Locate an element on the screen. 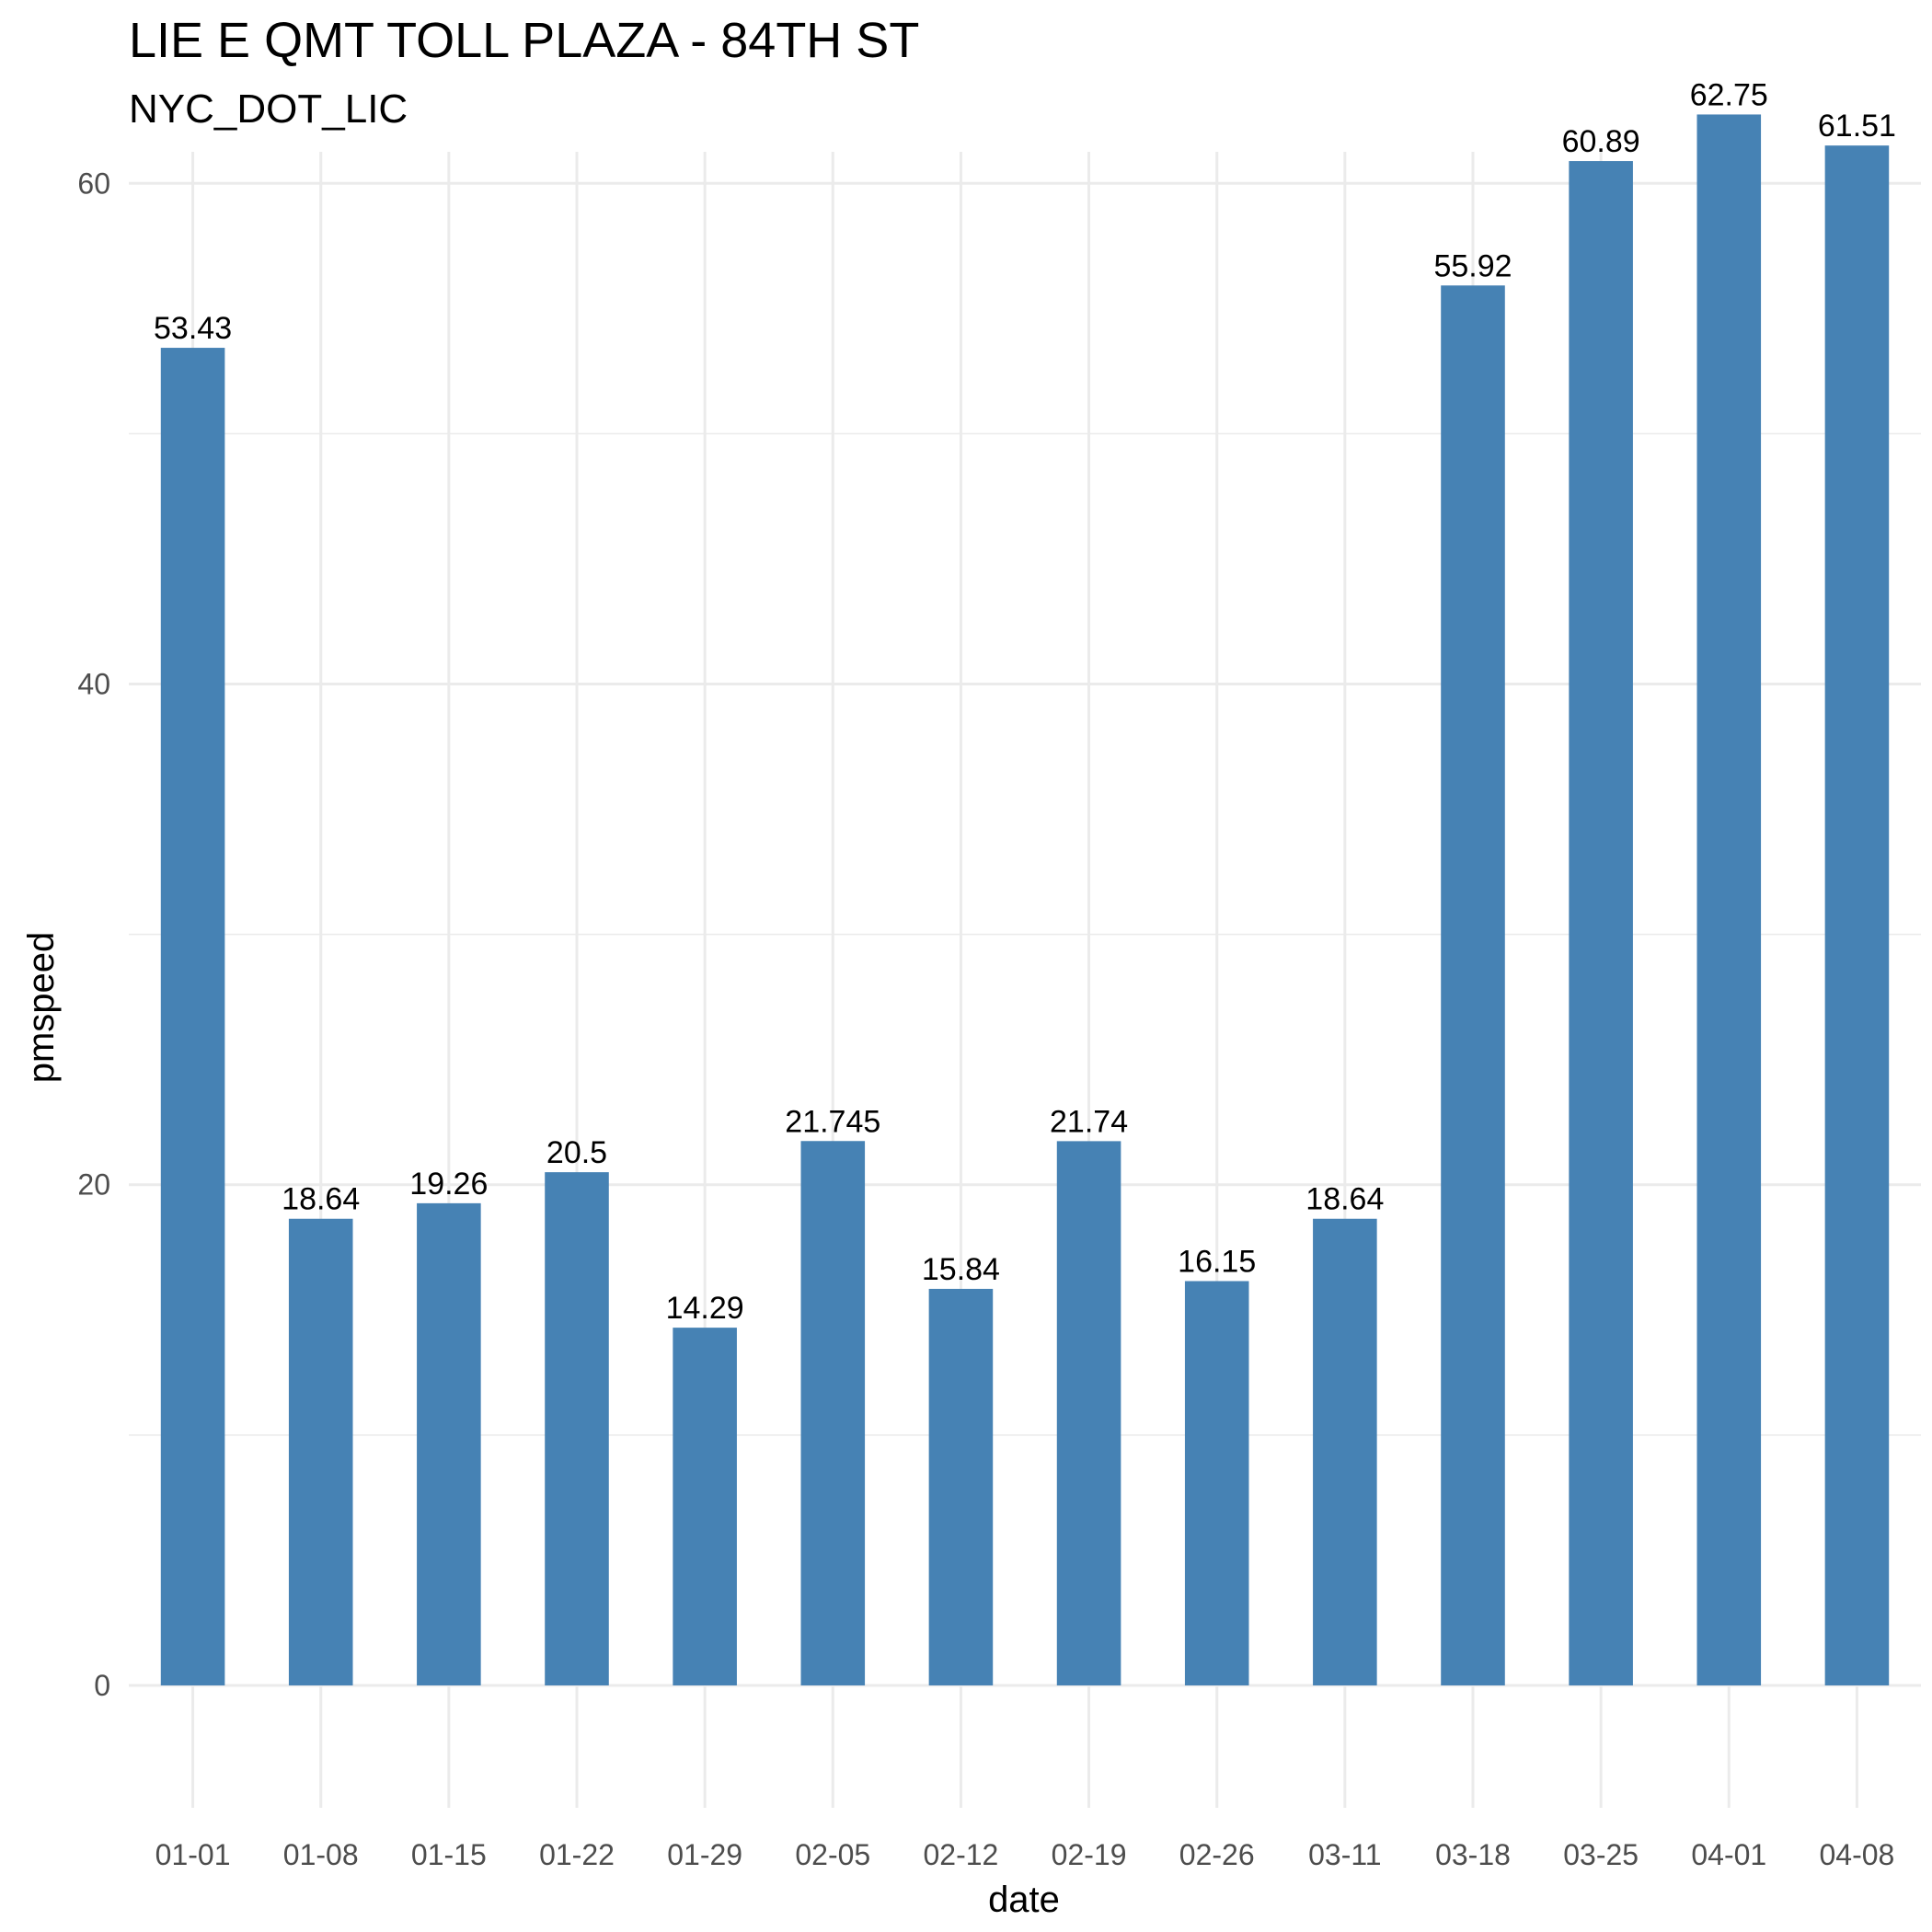  x-tick-label: 01-01 is located at coordinates (193, 1854).